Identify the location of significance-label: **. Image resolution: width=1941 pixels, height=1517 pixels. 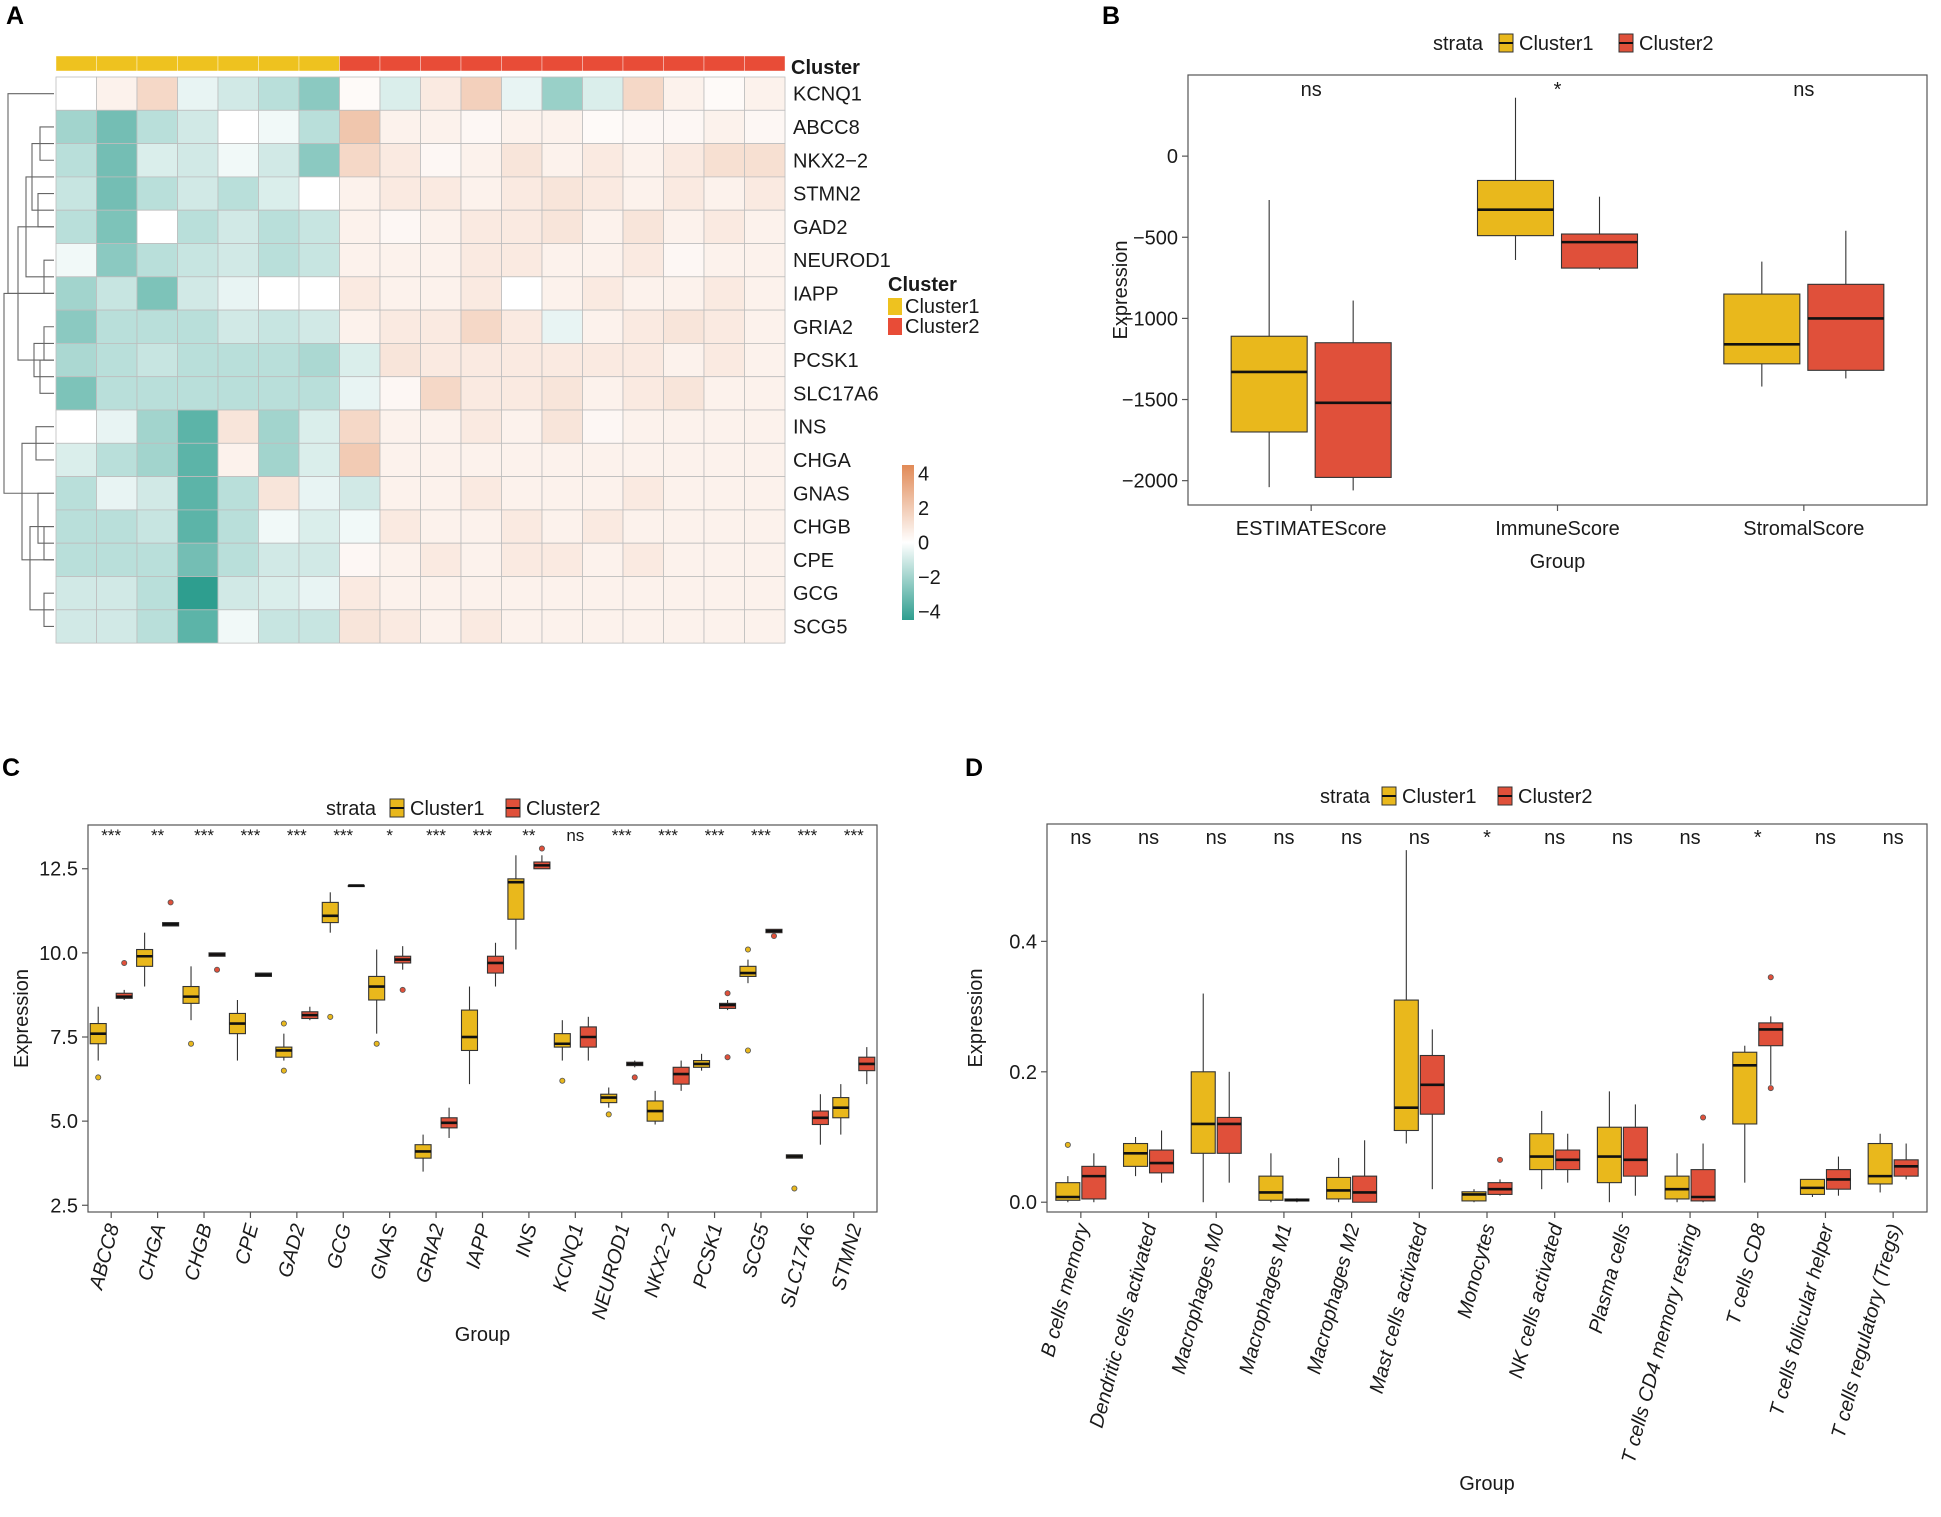
(529, 835).